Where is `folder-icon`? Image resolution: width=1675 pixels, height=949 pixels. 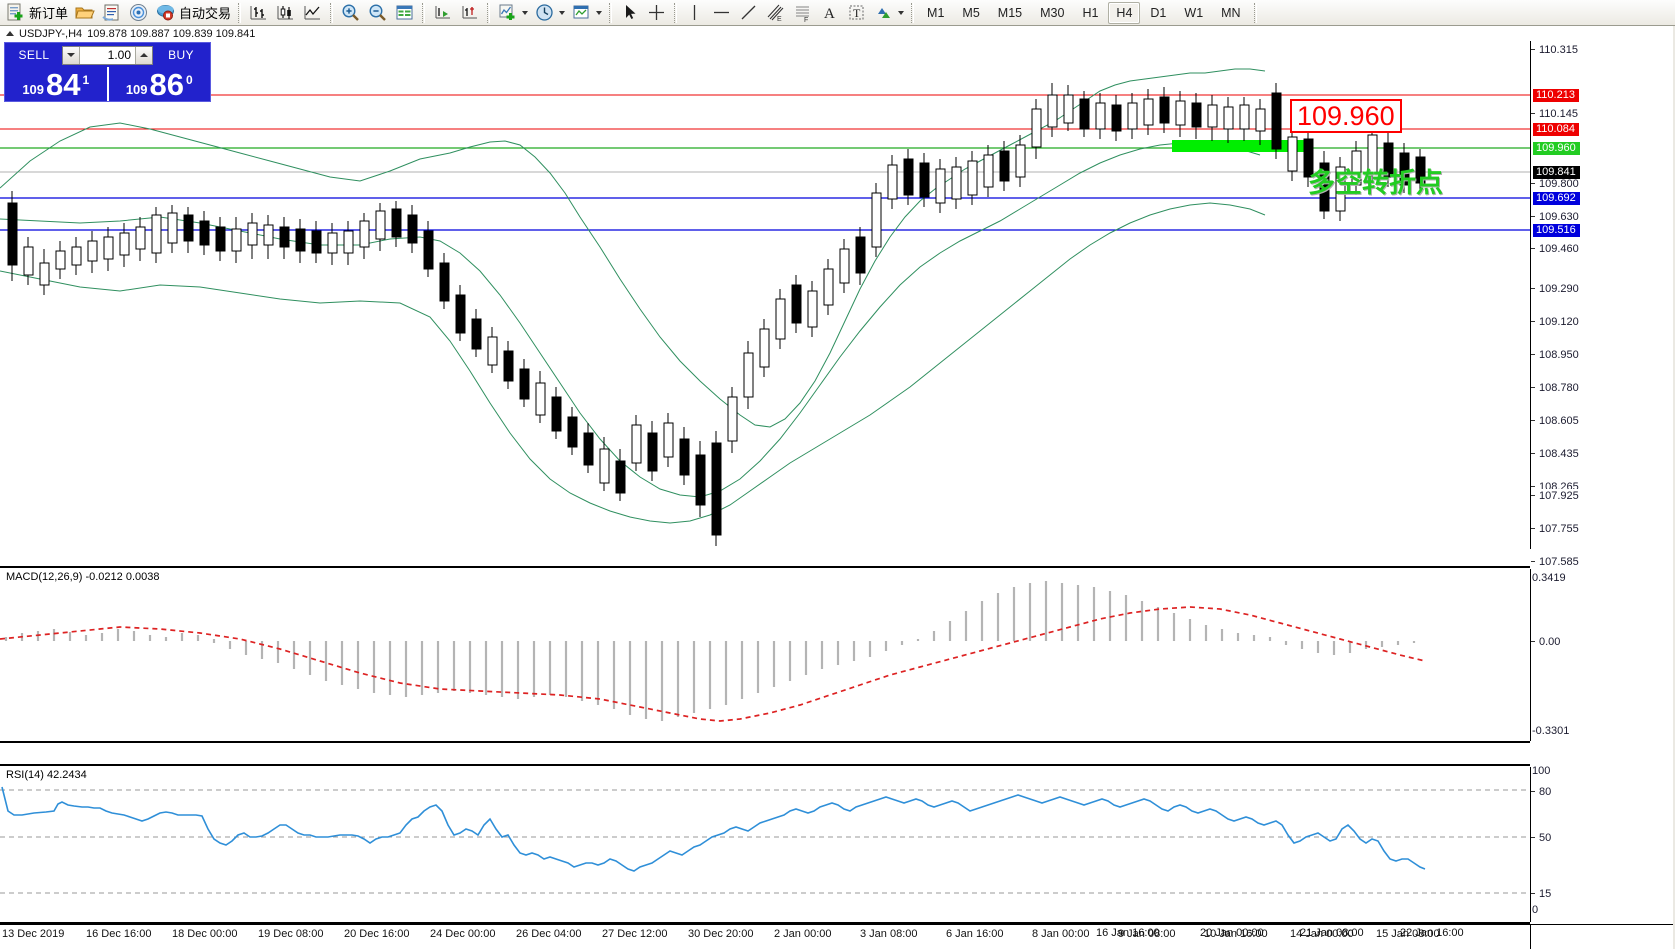 folder-icon is located at coordinates (84, 12).